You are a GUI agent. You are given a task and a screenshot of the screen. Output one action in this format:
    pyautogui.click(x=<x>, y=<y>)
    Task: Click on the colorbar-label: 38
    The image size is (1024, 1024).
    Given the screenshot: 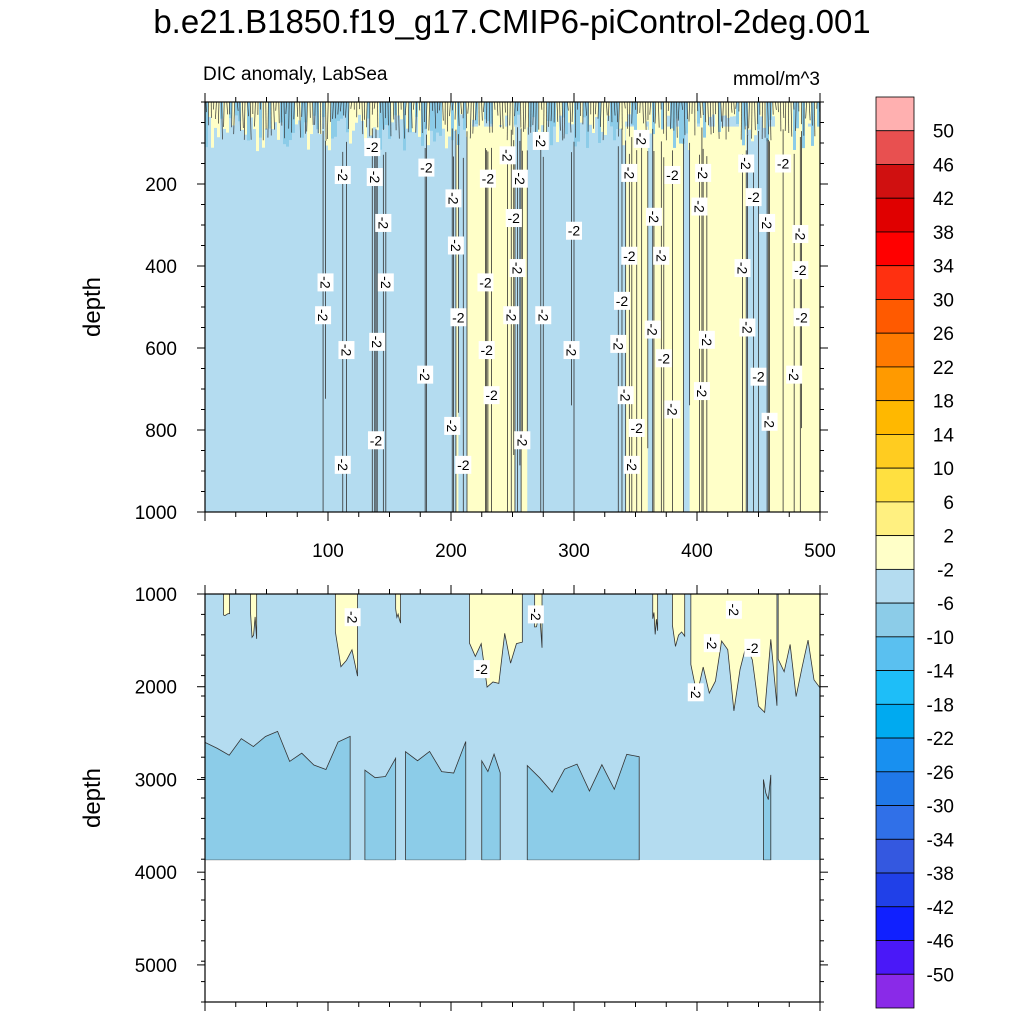 What is the action you would take?
    pyautogui.click(x=943, y=233)
    